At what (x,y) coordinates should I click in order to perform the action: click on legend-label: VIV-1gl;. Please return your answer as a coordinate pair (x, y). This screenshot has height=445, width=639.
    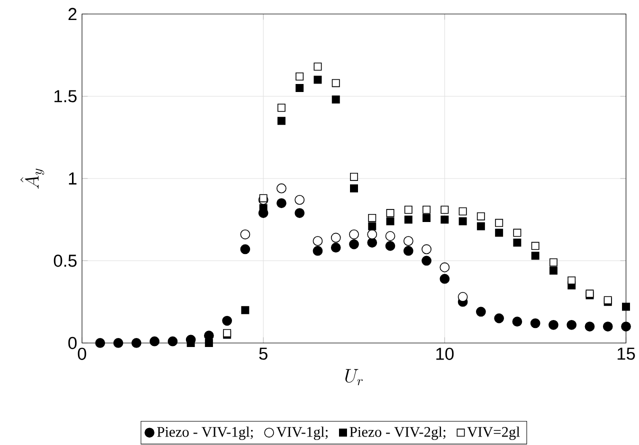
    Looking at the image, I should click on (302, 433).